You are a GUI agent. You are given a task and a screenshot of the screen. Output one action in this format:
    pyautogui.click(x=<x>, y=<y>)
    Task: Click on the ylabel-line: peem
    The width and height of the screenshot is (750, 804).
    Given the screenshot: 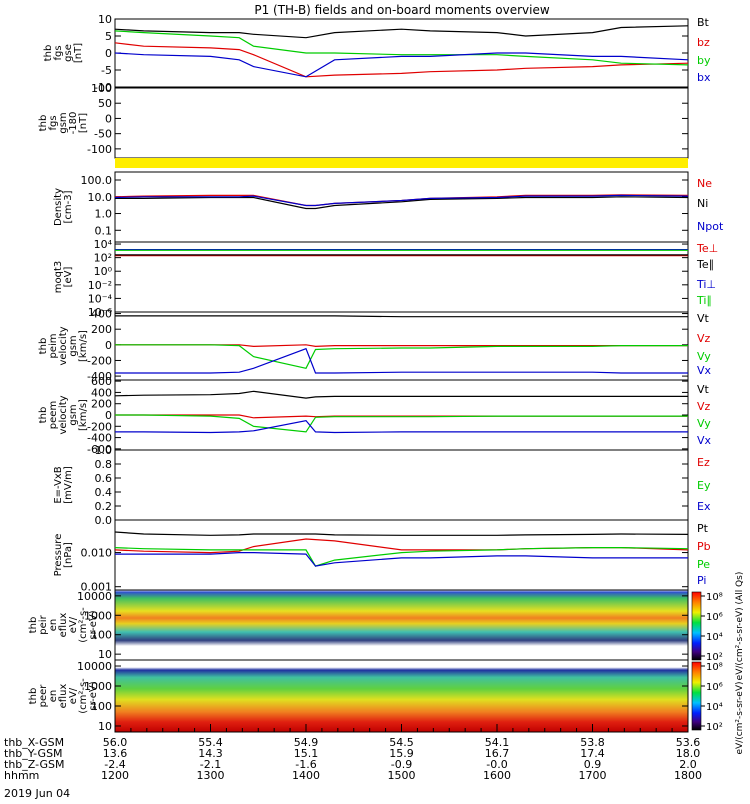 What is the action you would take?
    pyautogui.click(x=53, y=415)
    